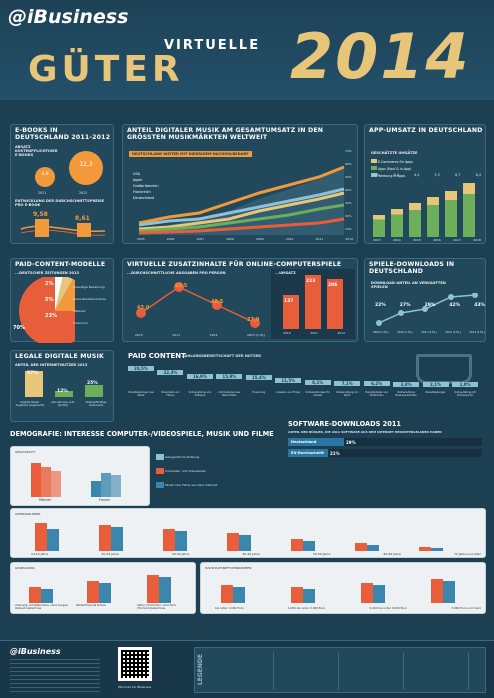 The width and height of the screenshot is (494, 698). Describe the element at coordinates (64, 394) in the screenshot. I see `legal-bar` at that location.